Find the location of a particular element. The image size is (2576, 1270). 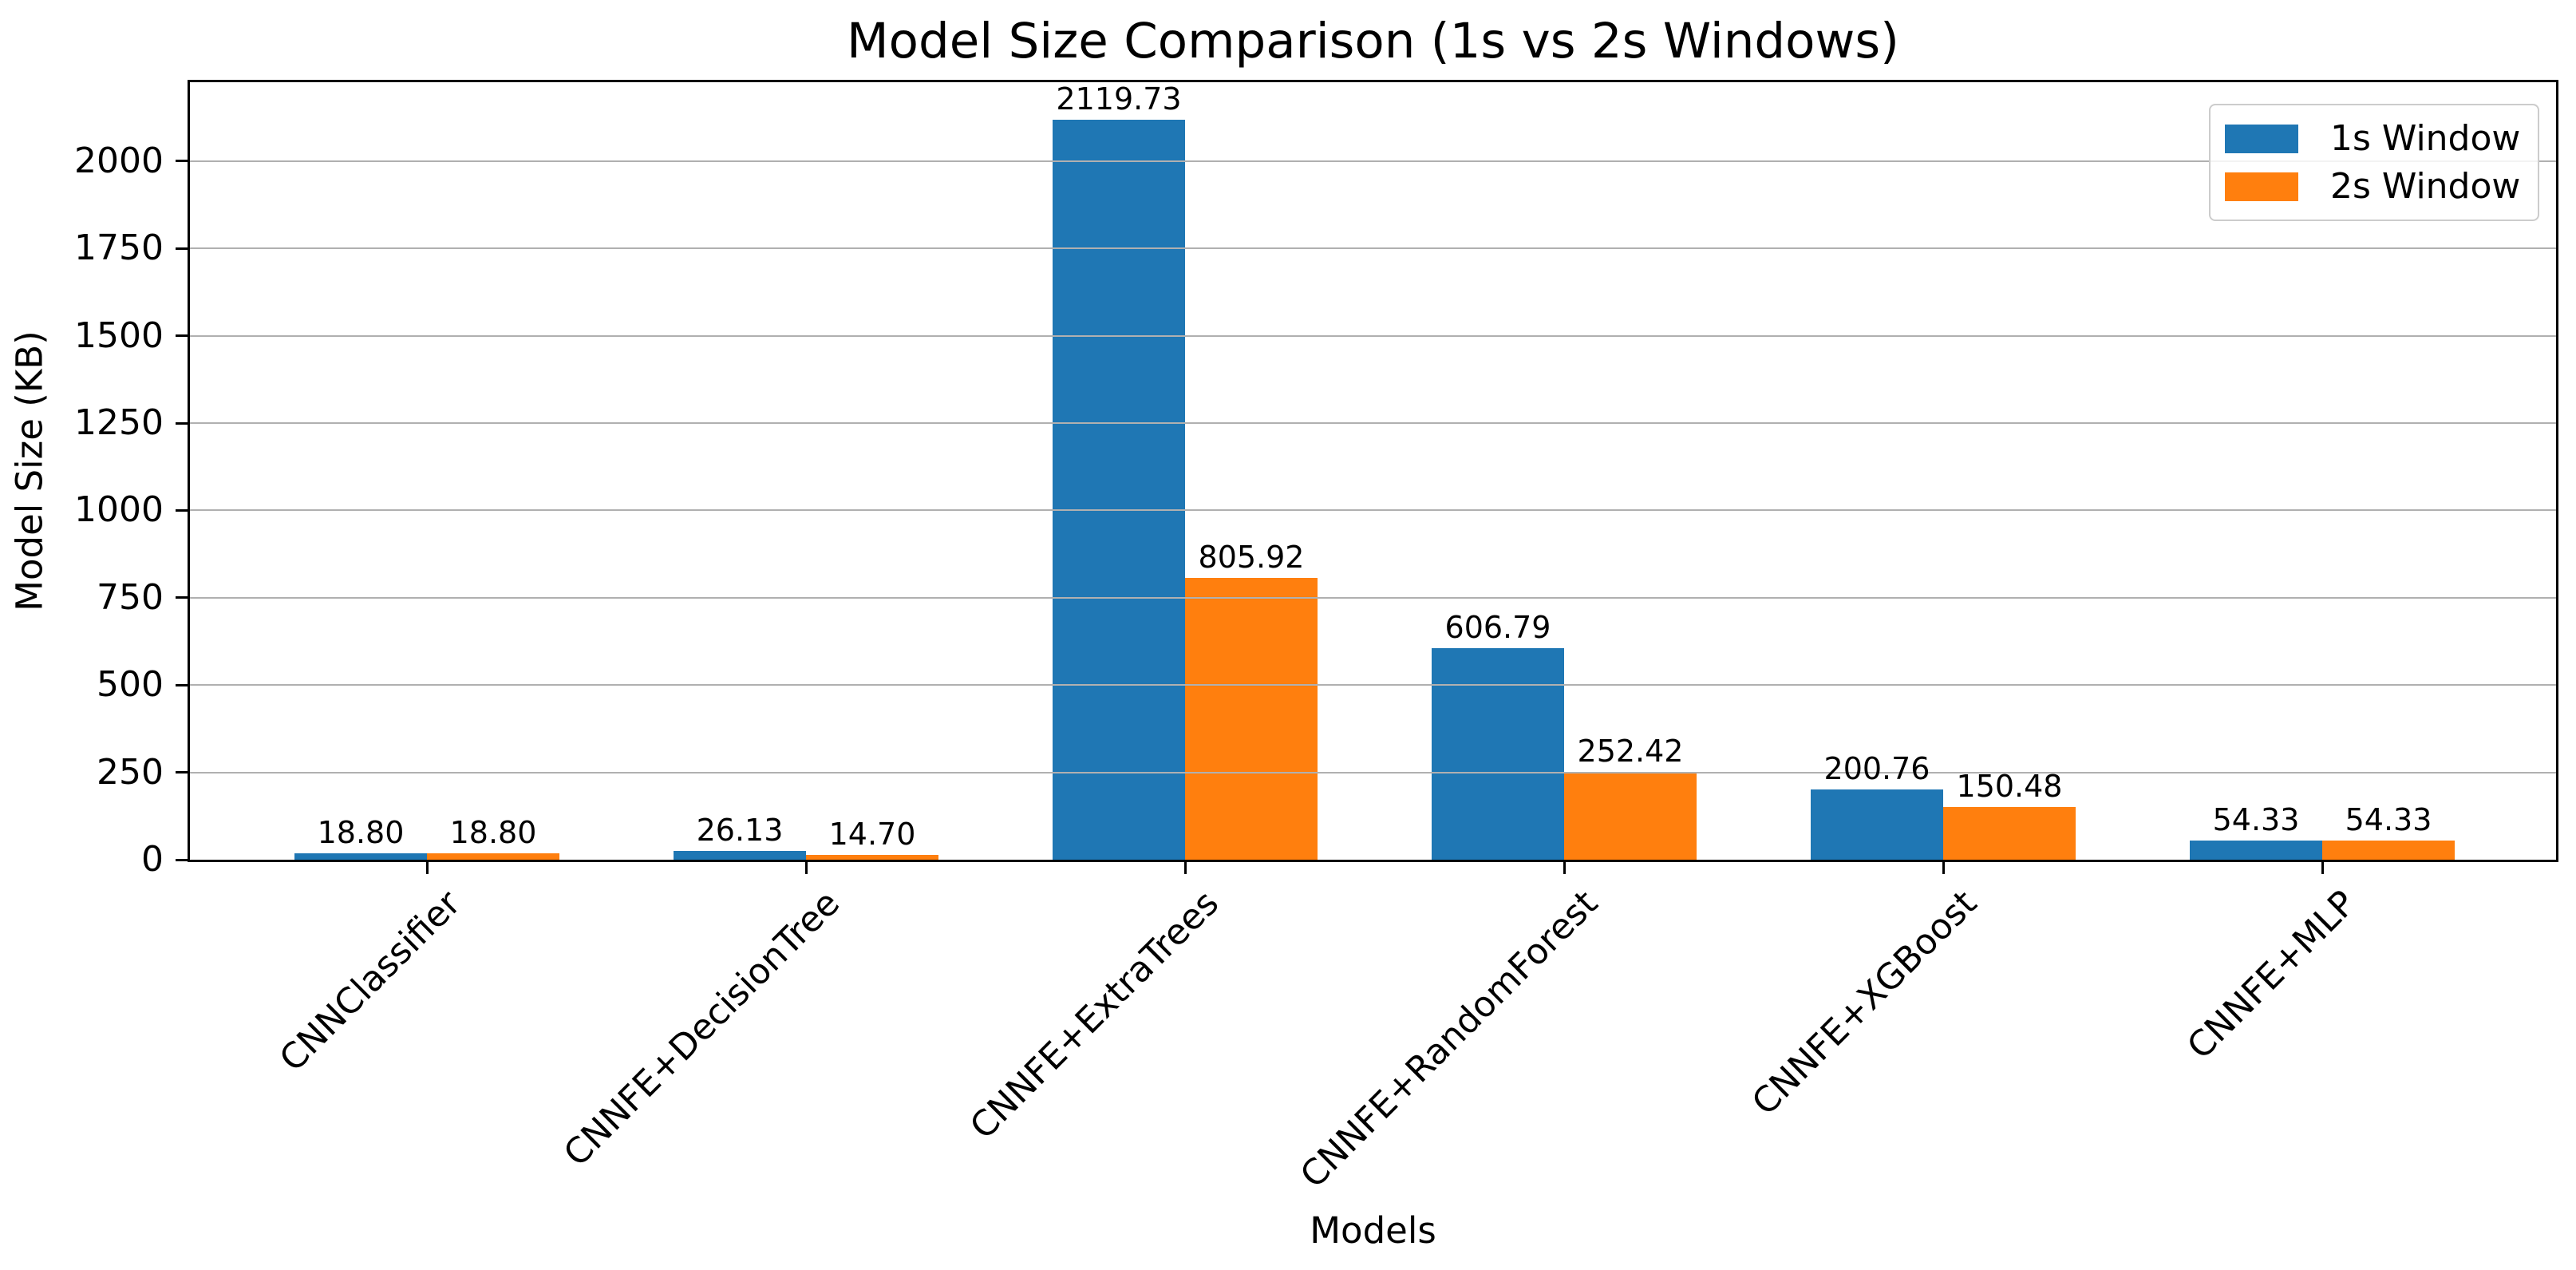

bar-value-label-2s-window-cnnfe-mlp: 54.33 is located at coordinates (2388, 820).